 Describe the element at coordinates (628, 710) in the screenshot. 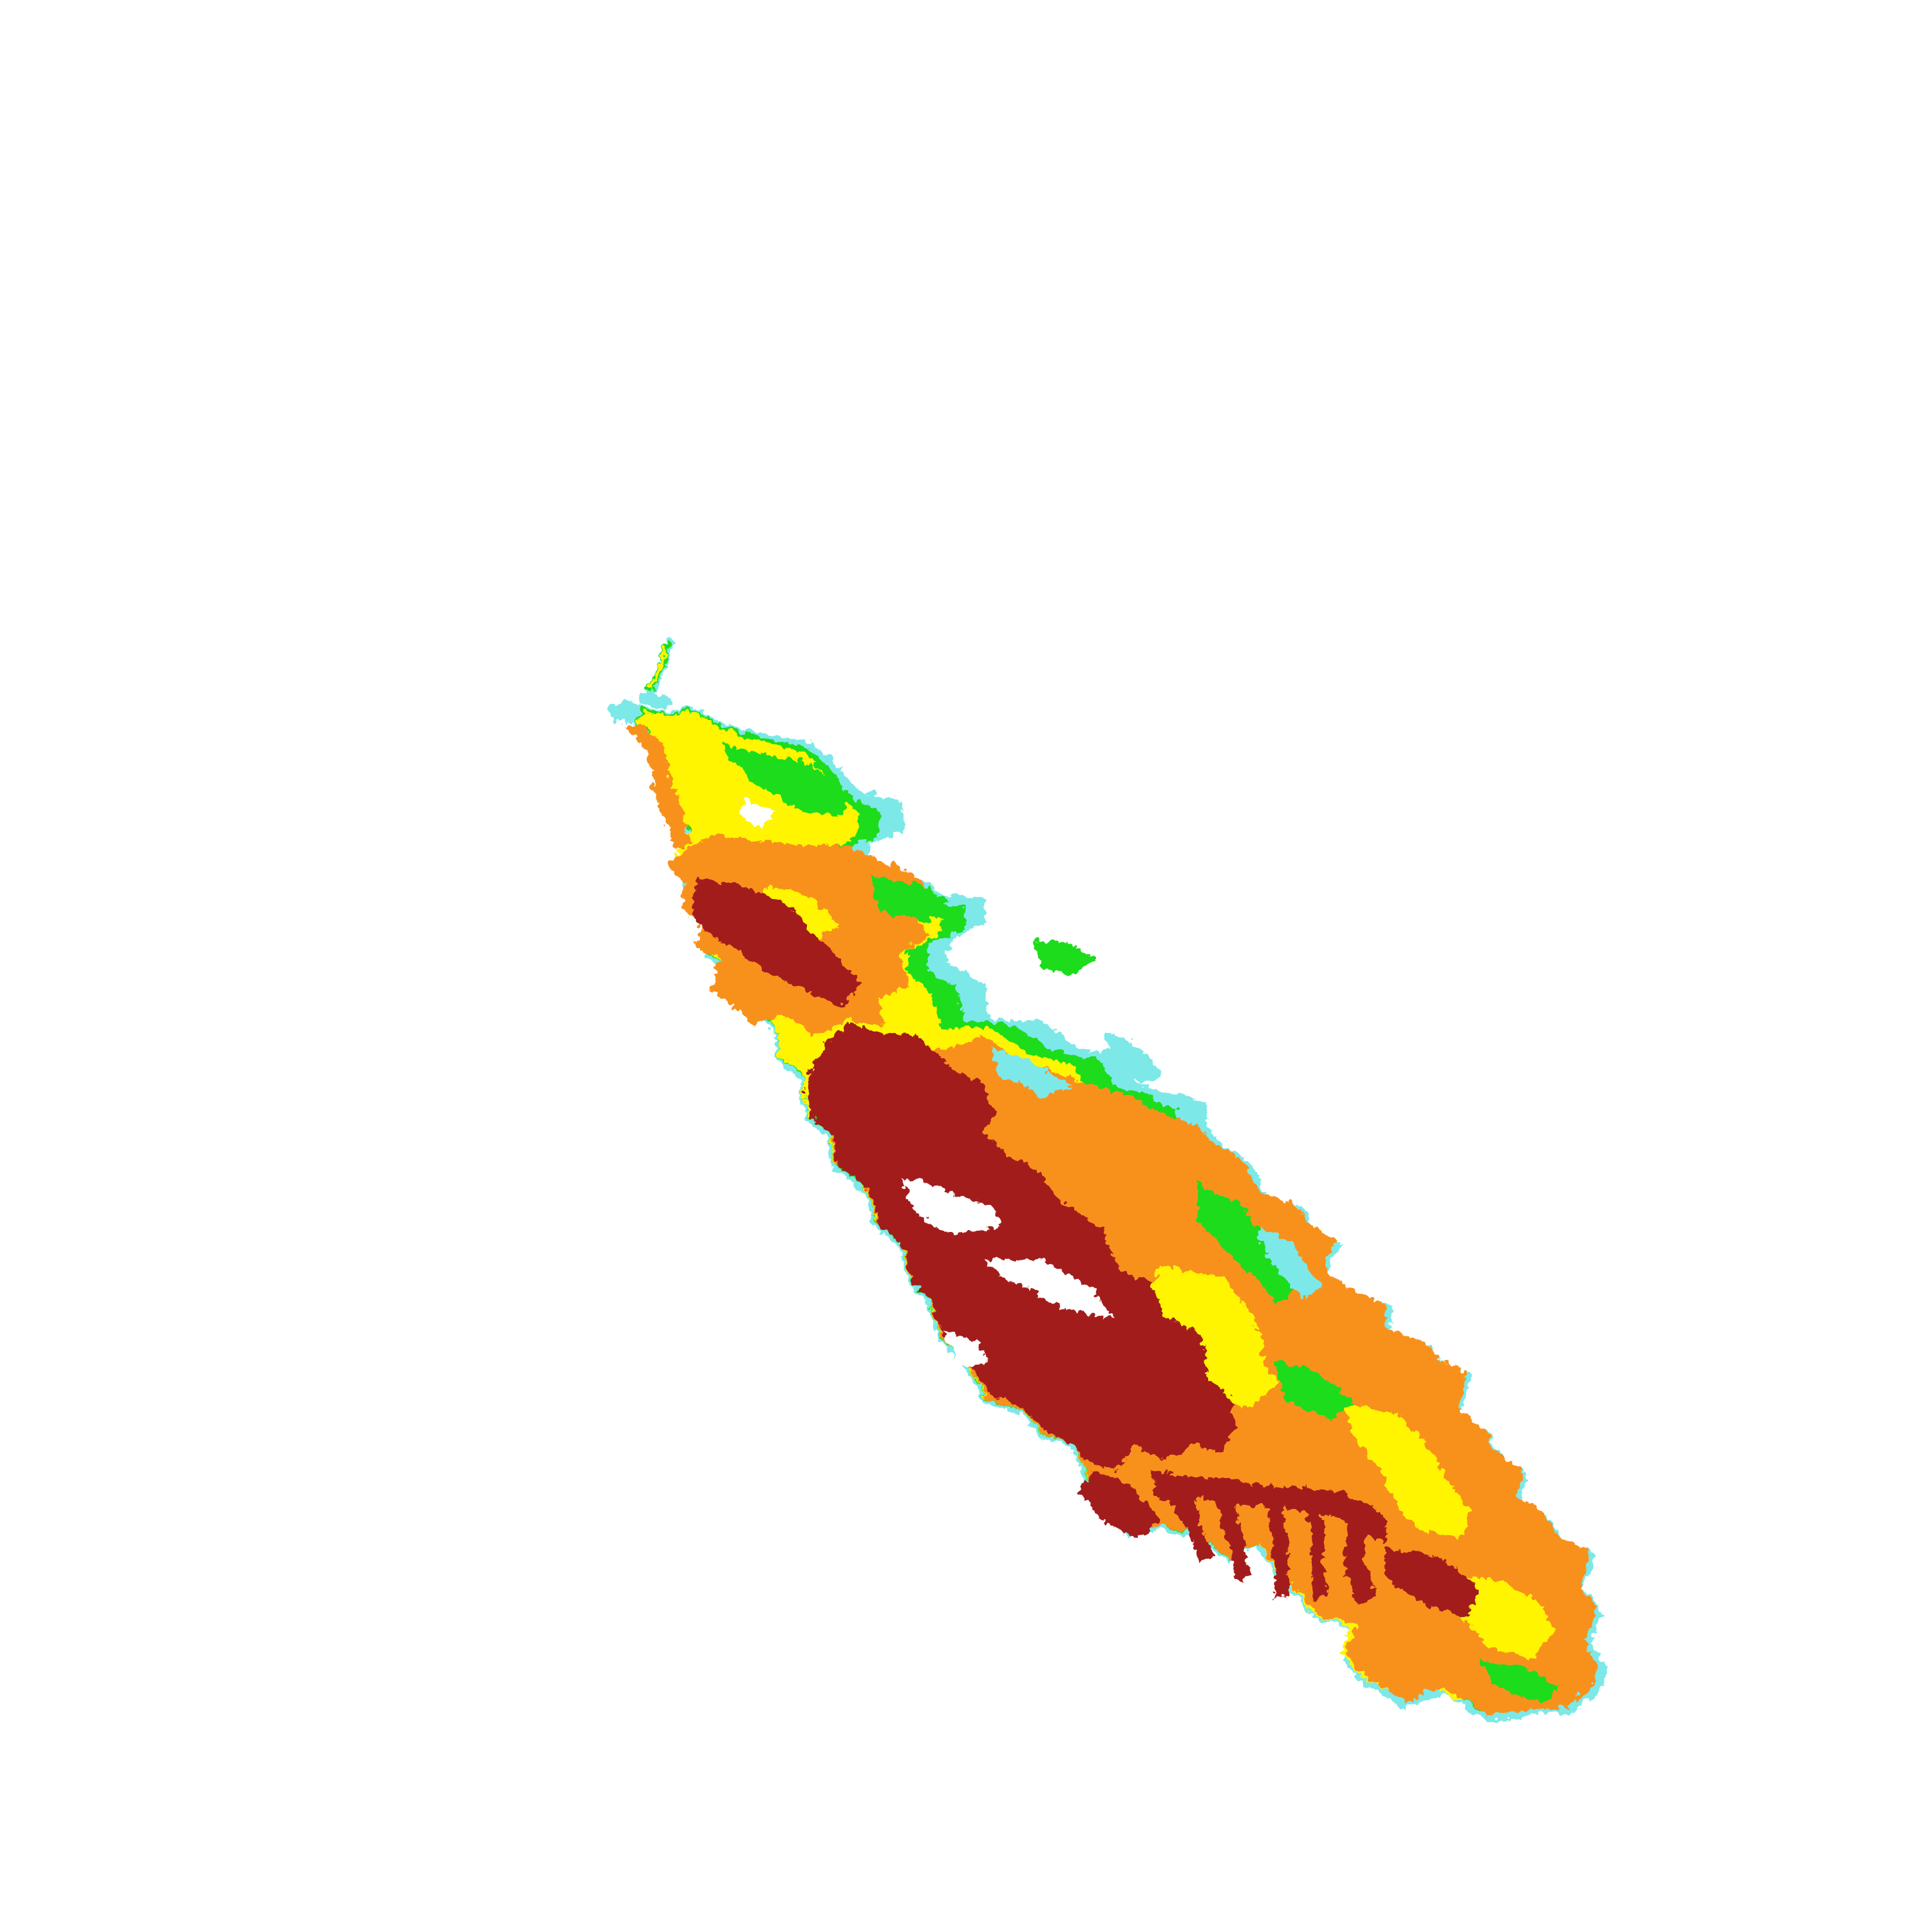

I see `map-region-cyan-sliver-hook` at that location.